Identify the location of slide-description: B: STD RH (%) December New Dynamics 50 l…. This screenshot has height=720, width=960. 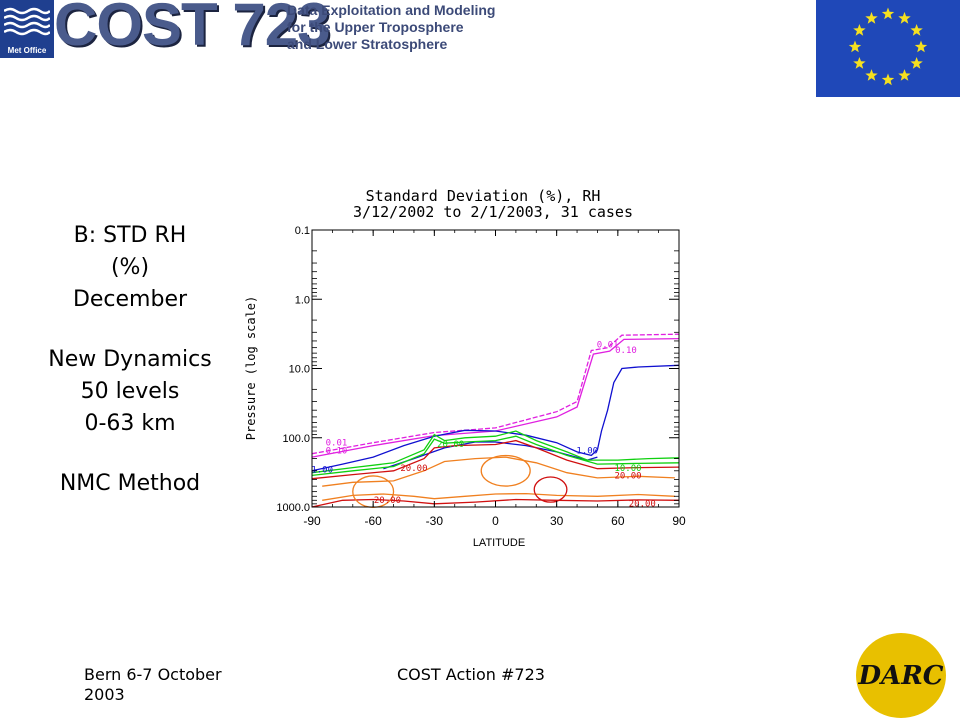
(130, 360).